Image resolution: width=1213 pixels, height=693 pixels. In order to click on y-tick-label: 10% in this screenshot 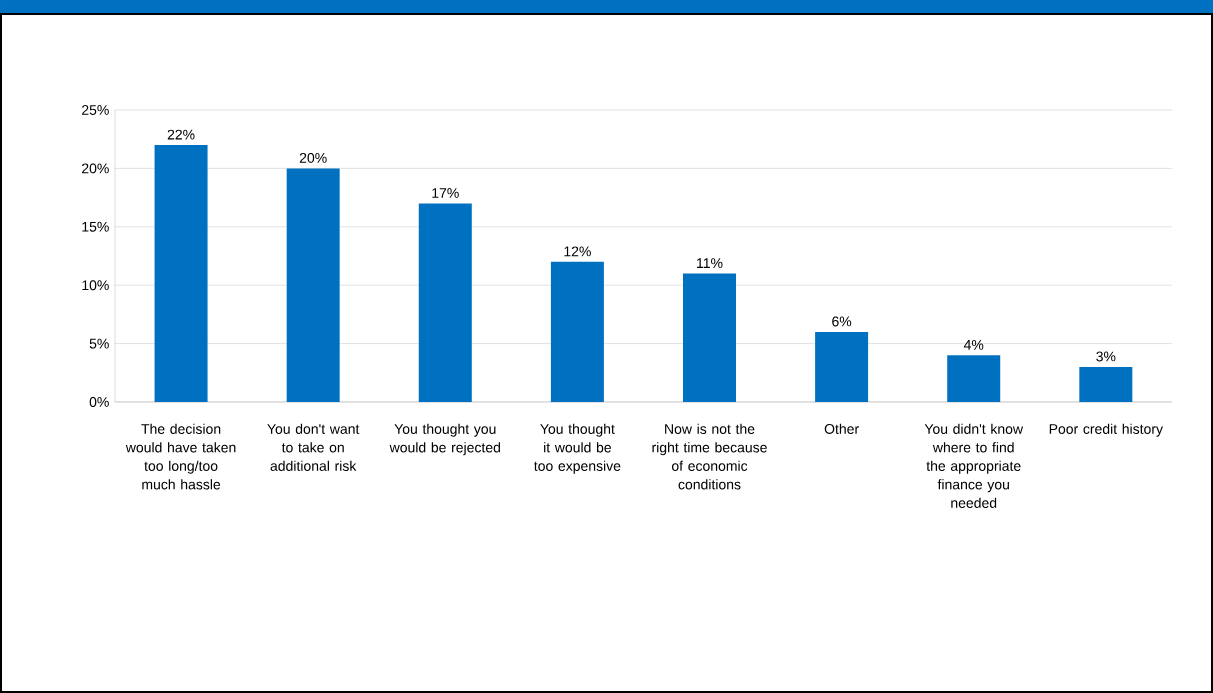, I will do `click(95, 285)`.